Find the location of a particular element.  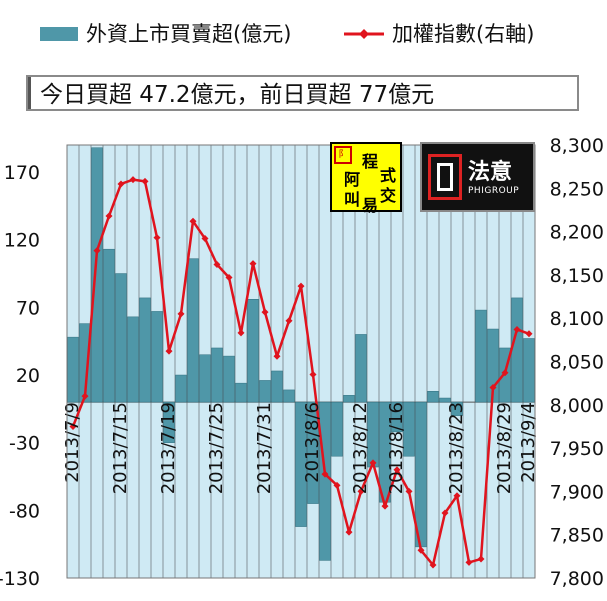

y-right-tick-label: 8,000 is located at coordinates (577, 406).